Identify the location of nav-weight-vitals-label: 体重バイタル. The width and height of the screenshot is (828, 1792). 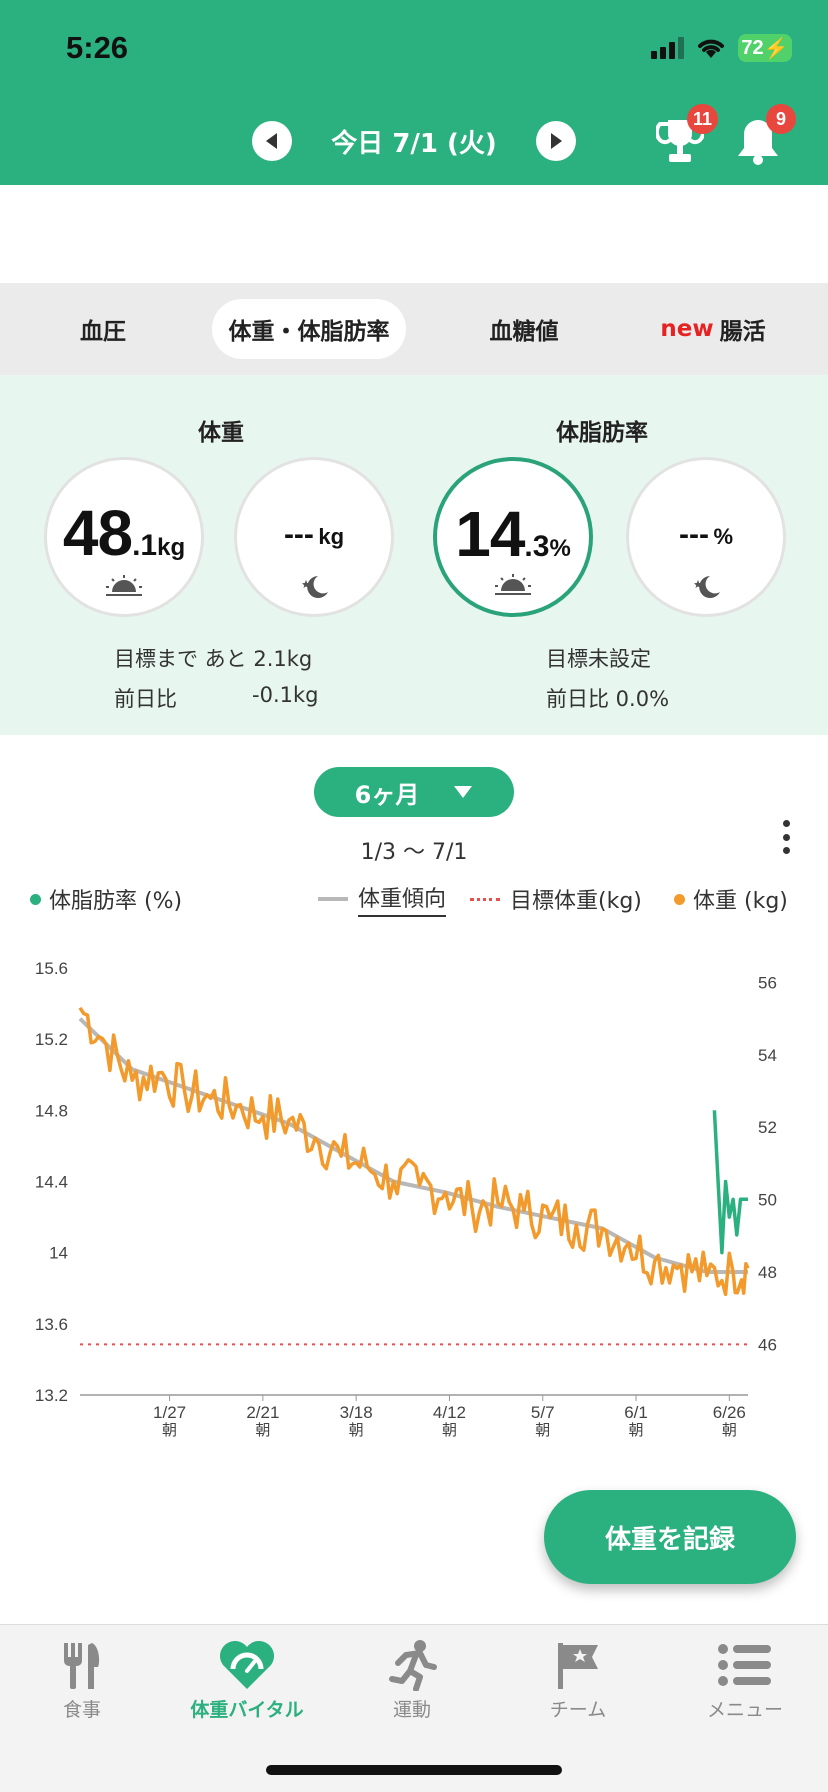
(247, 1710).